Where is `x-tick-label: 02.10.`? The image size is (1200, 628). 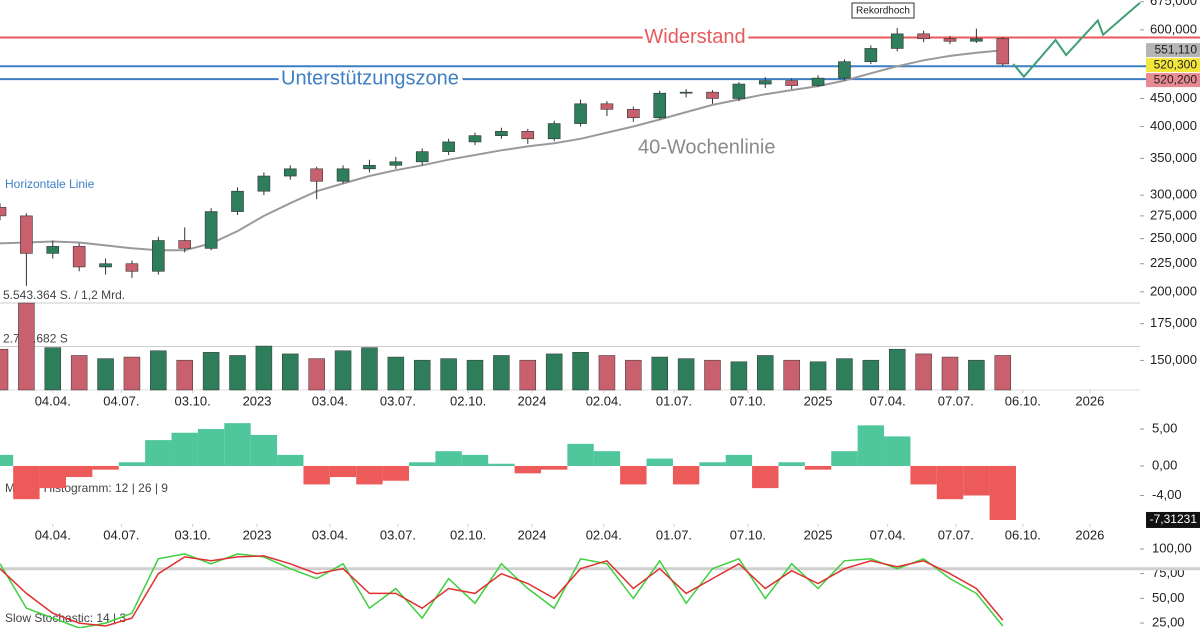
x-tick-label: 02.10. is located at coordinates (468, 534).